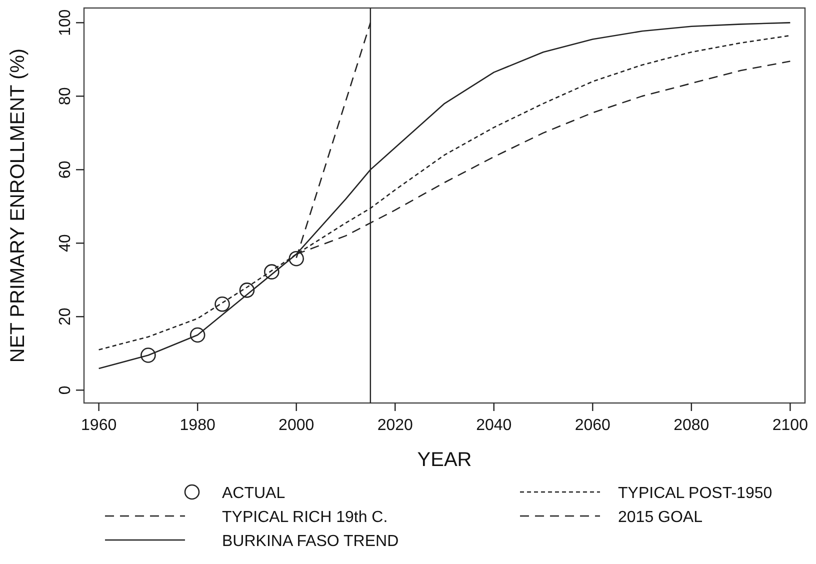  Describe the element at coordinates (18, 205) in the screenshot. I see `y-axis-title: NET PRIMARY ENROLLMENT (%)` at that location.